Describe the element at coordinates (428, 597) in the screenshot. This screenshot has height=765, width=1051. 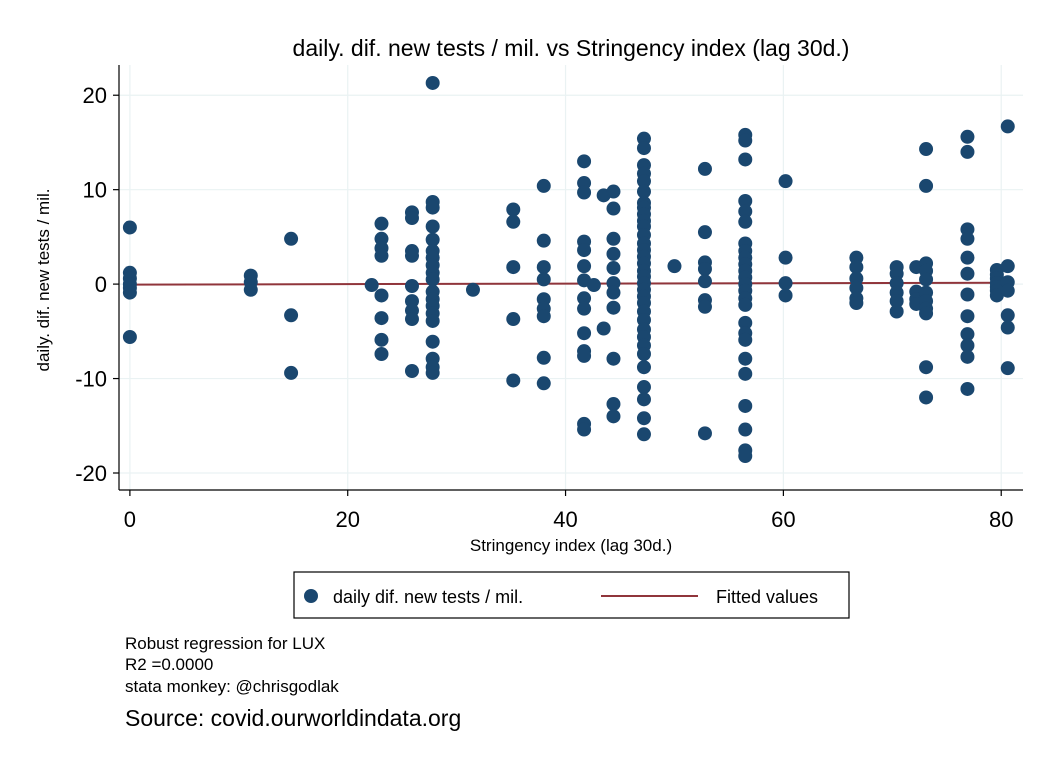
I see `legend-label-points: daily dif. new tests / mil.` at that location.